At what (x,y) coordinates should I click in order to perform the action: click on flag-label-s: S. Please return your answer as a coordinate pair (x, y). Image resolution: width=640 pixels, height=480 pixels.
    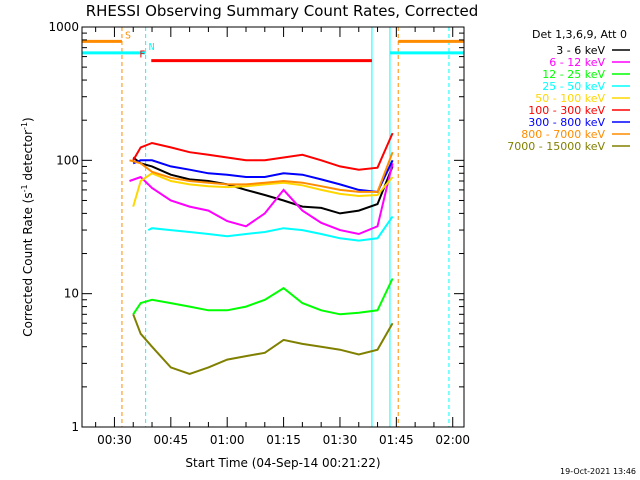
    Looking at the image, I should click on (128, 35).